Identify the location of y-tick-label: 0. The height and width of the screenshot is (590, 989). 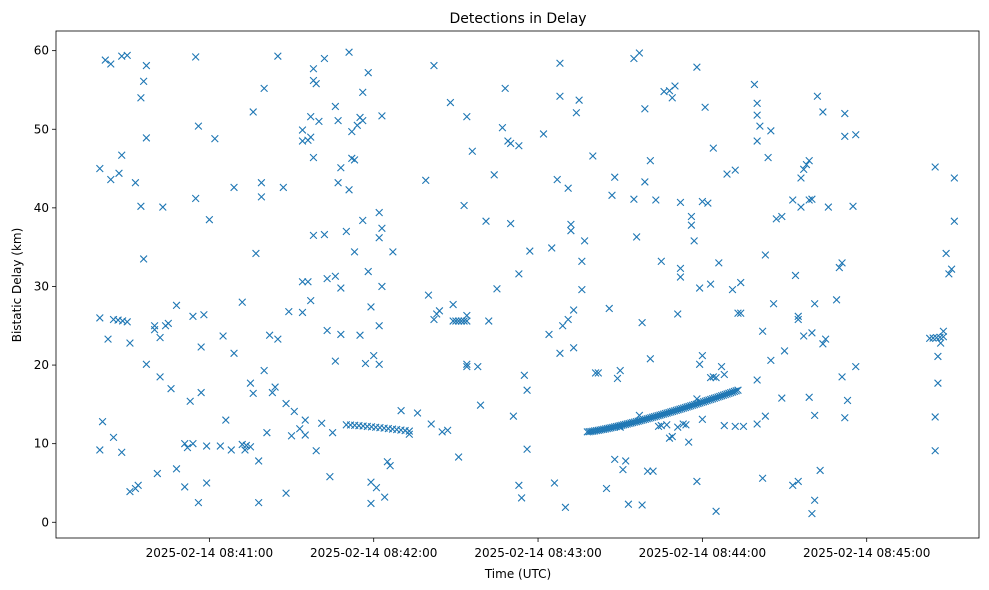
(45, 522).